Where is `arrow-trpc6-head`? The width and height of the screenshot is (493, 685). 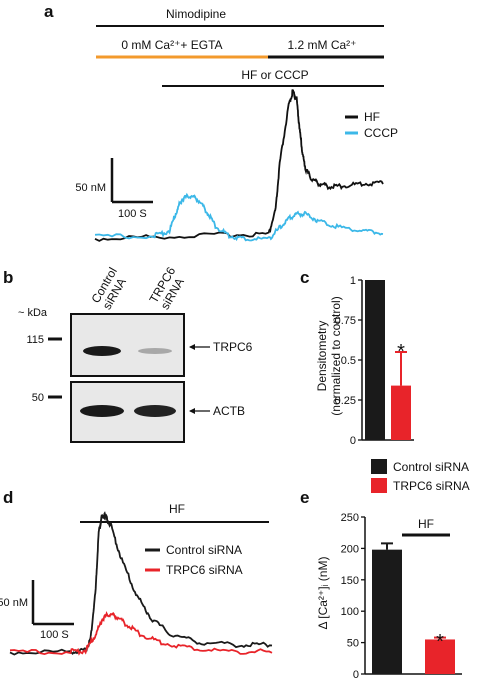
arrow-trpc6-head is located at coordinates (192, 347).